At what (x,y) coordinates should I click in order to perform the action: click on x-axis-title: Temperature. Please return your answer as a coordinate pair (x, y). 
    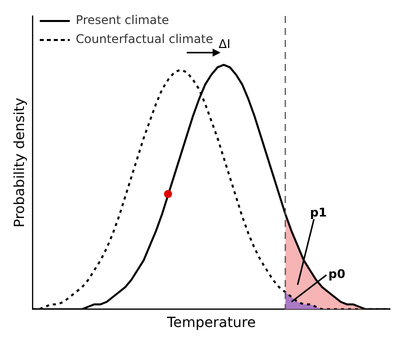
    Looking at the image, I should click on (211, 323).